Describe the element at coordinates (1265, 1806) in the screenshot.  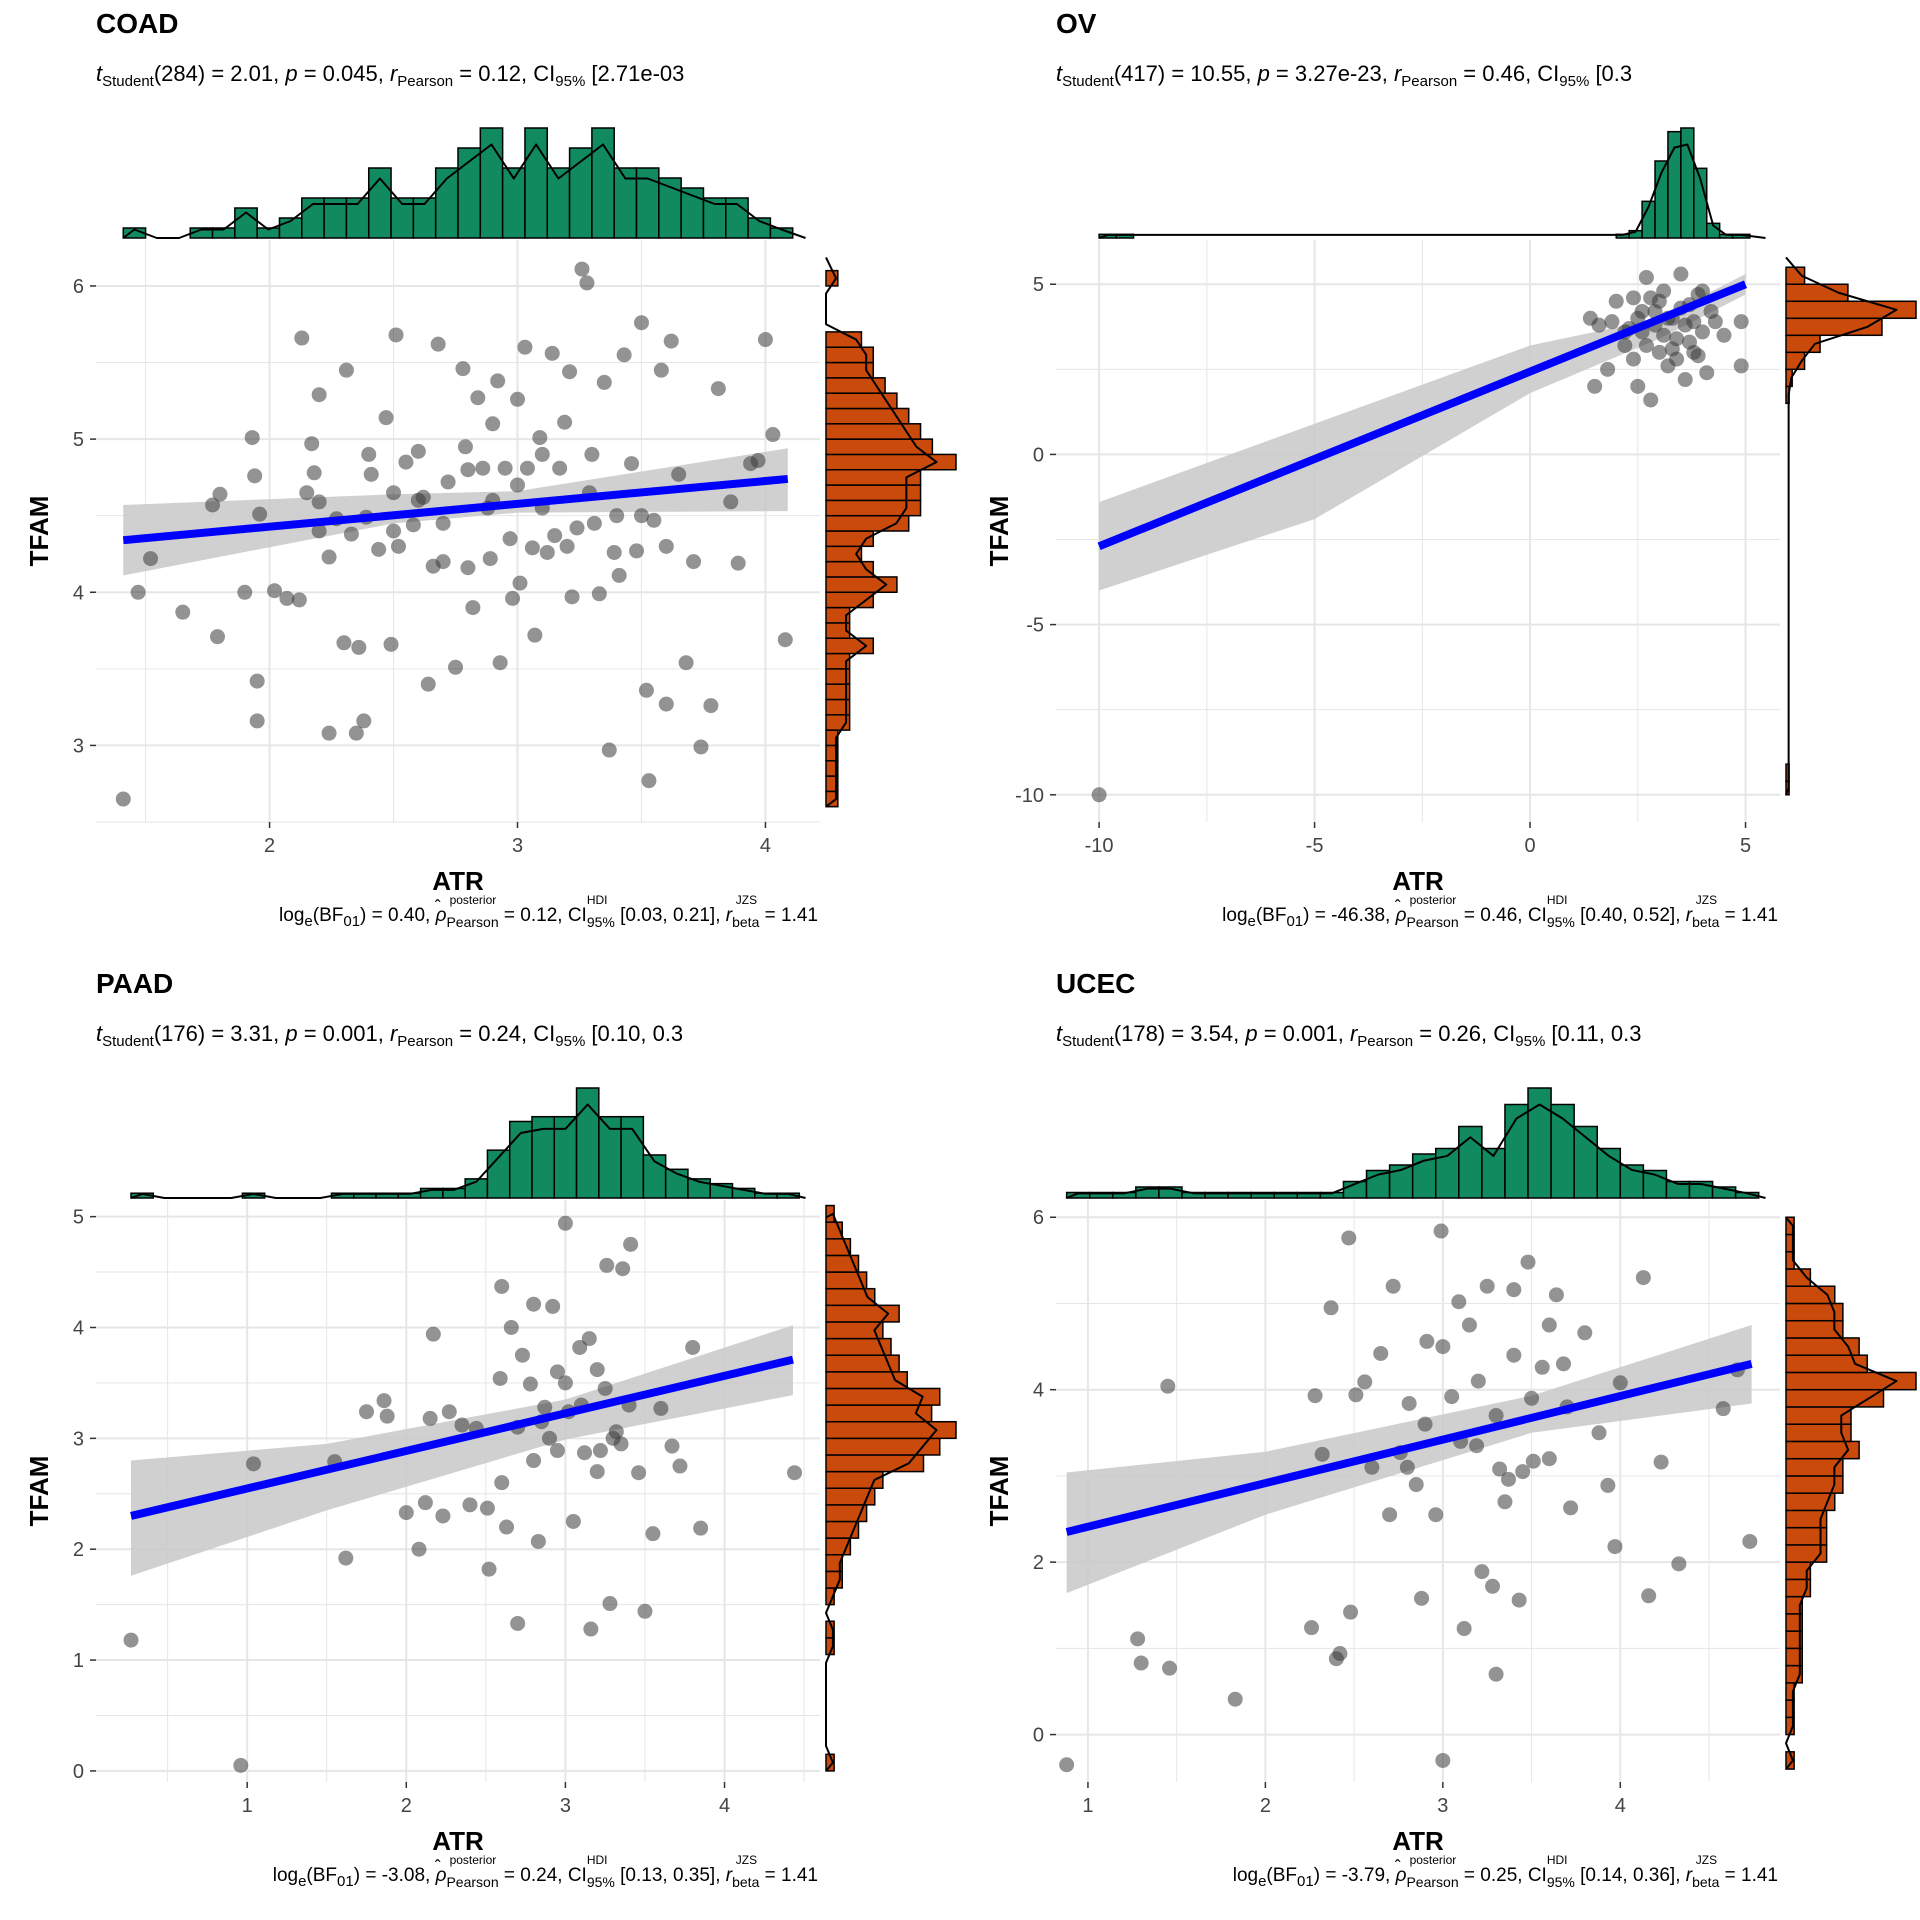
I see `x-tick-label: 2` at that location.